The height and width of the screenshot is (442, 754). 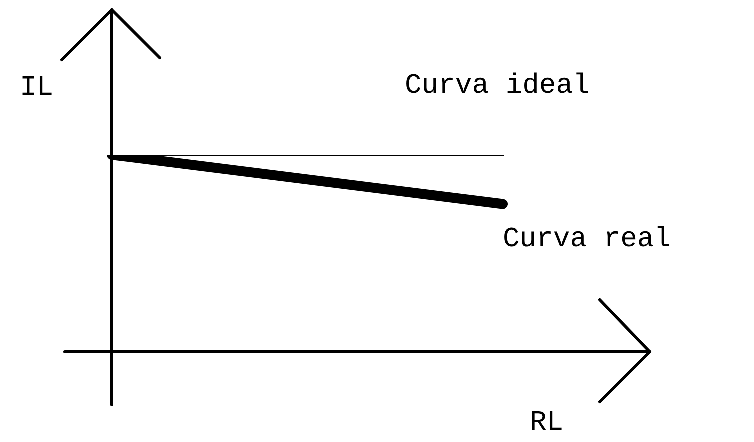 I want to click on x-axis-title: RL, so click(x=547, y=423).